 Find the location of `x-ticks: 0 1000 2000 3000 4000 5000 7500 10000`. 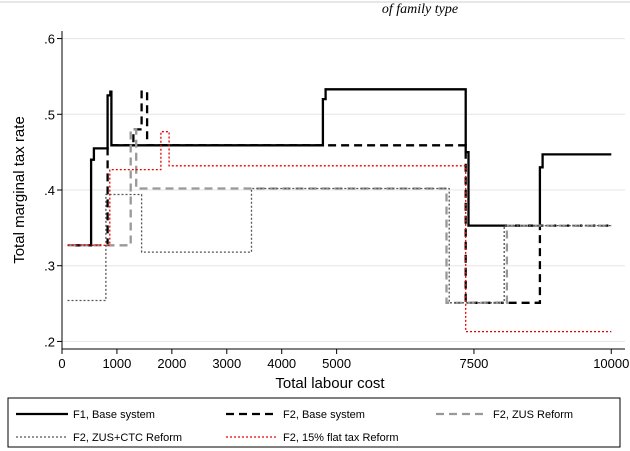

x-ticks: 0 1000 2000 3000 4000 5000 7500 10000 is located at coordinates (343, 360).